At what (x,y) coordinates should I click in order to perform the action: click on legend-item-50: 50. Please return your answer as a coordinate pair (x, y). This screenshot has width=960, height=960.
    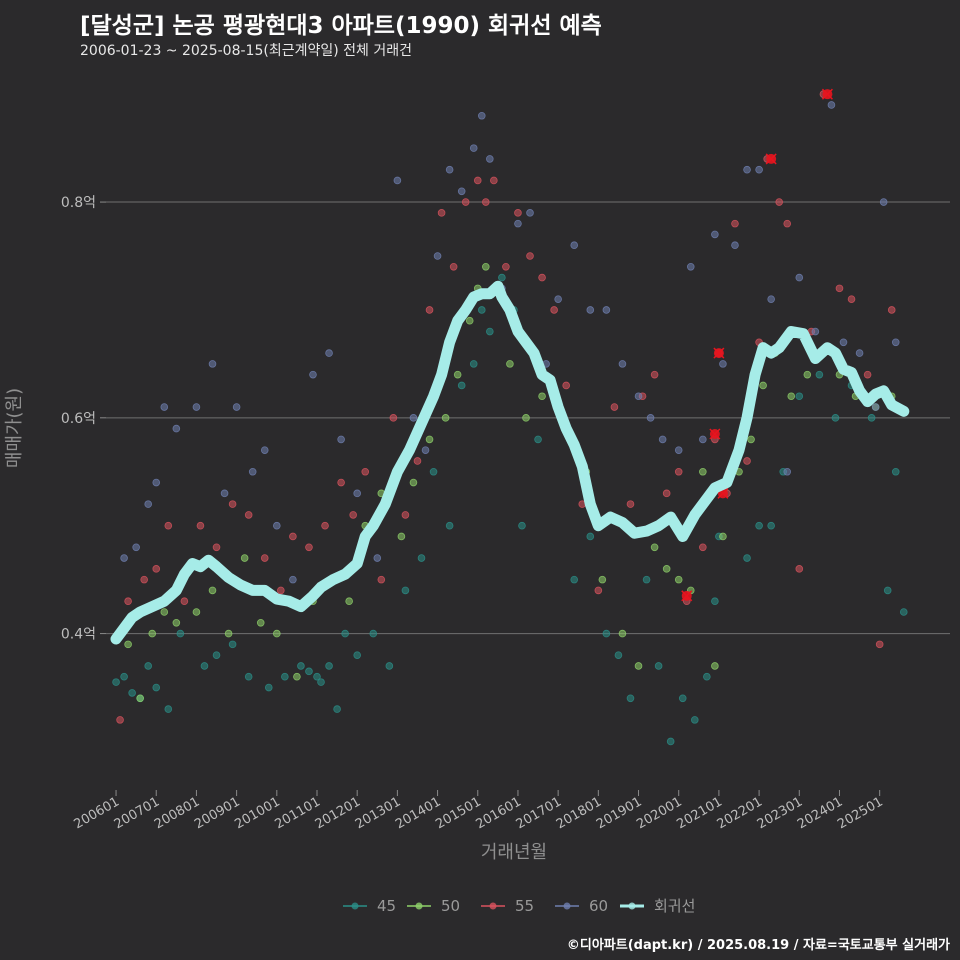
    Looking at the image, I should click on (433, 906).